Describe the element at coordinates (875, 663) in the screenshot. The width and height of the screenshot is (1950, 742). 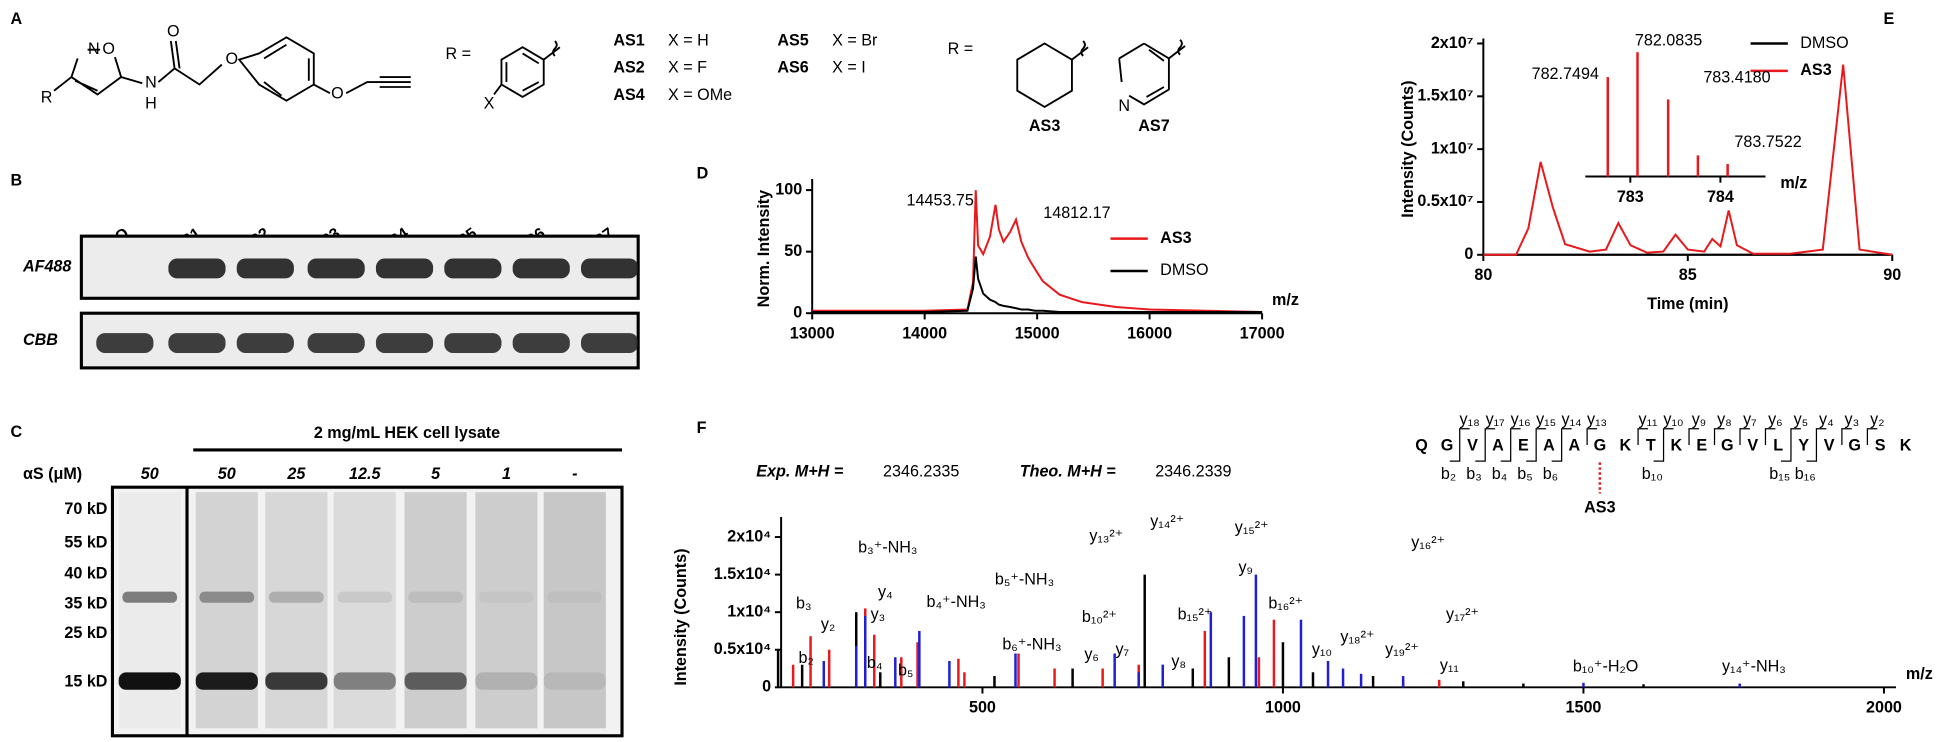
I see `ion-label: b₄` at that location.